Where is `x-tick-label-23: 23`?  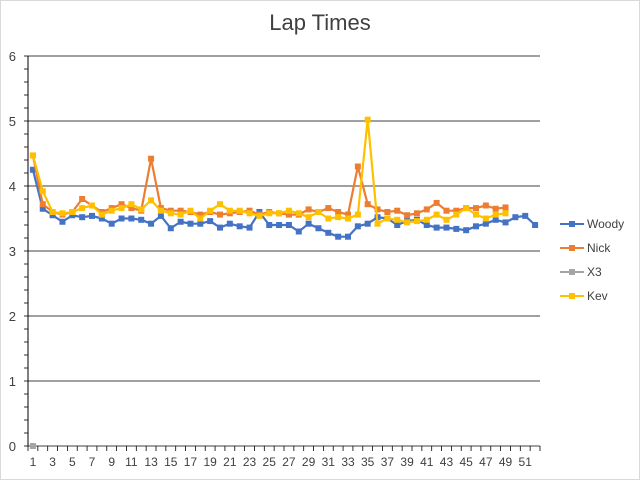 x-tick-label-23: 23 is located at coordinates (250, 462).